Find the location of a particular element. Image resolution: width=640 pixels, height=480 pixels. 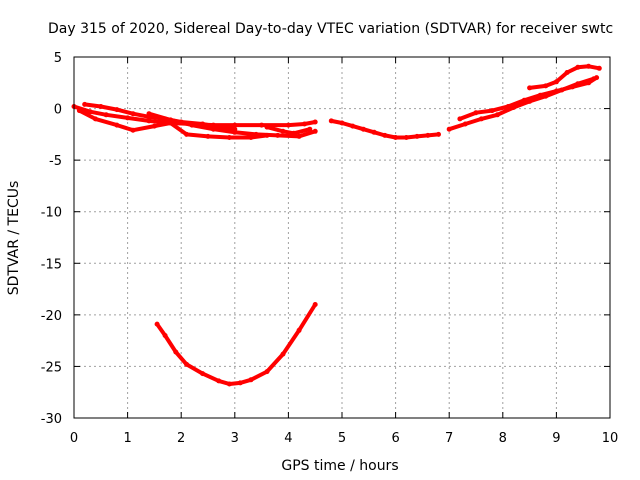

x-tick-label: 9 is located at coordinates (556, 438).